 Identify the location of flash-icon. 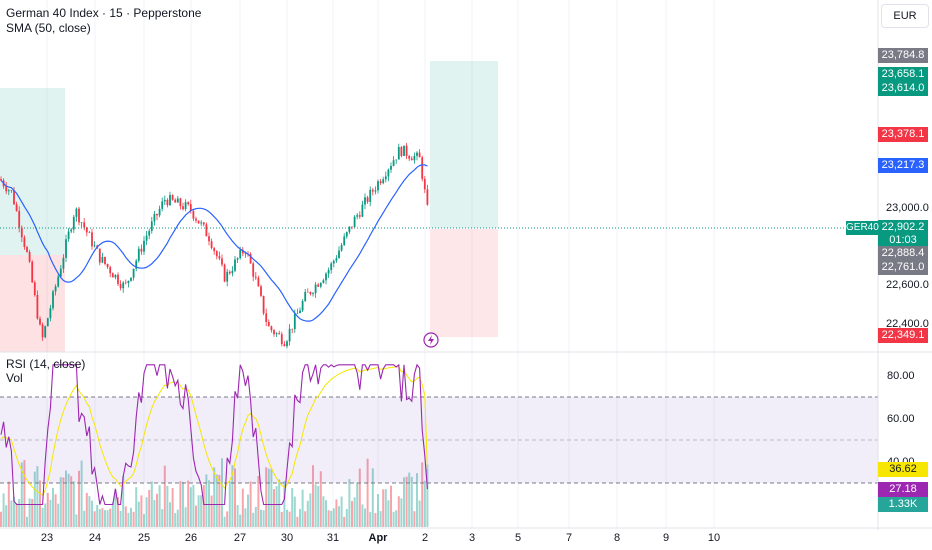
(431, 340).